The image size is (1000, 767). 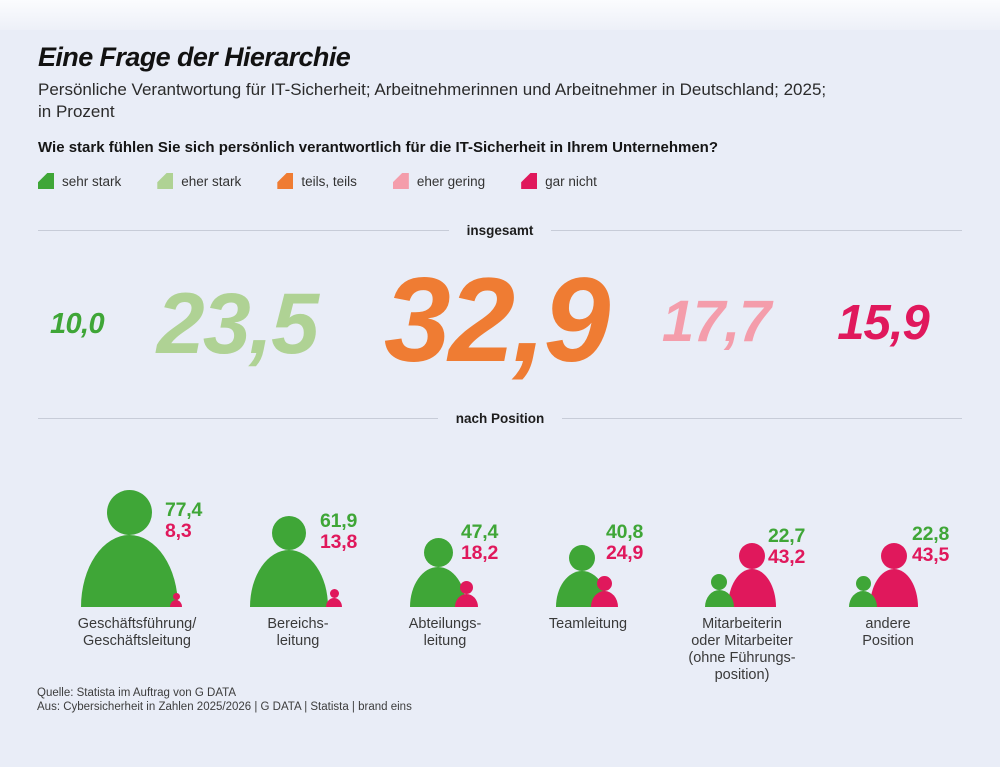 I want to click on group-values: 61,9 13,8, so click(x=338, y=532).